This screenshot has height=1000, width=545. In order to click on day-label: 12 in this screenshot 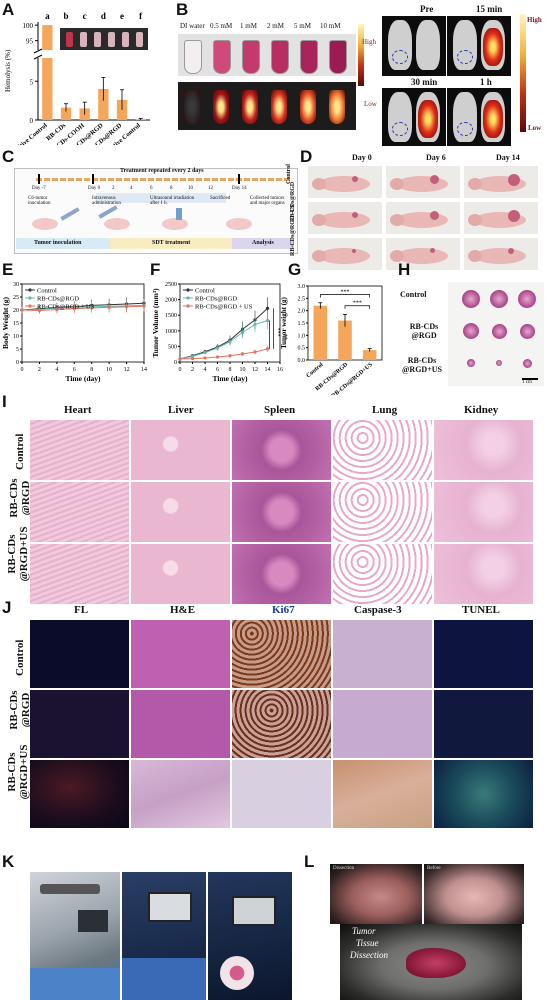, I will do `click(210, 188)`.